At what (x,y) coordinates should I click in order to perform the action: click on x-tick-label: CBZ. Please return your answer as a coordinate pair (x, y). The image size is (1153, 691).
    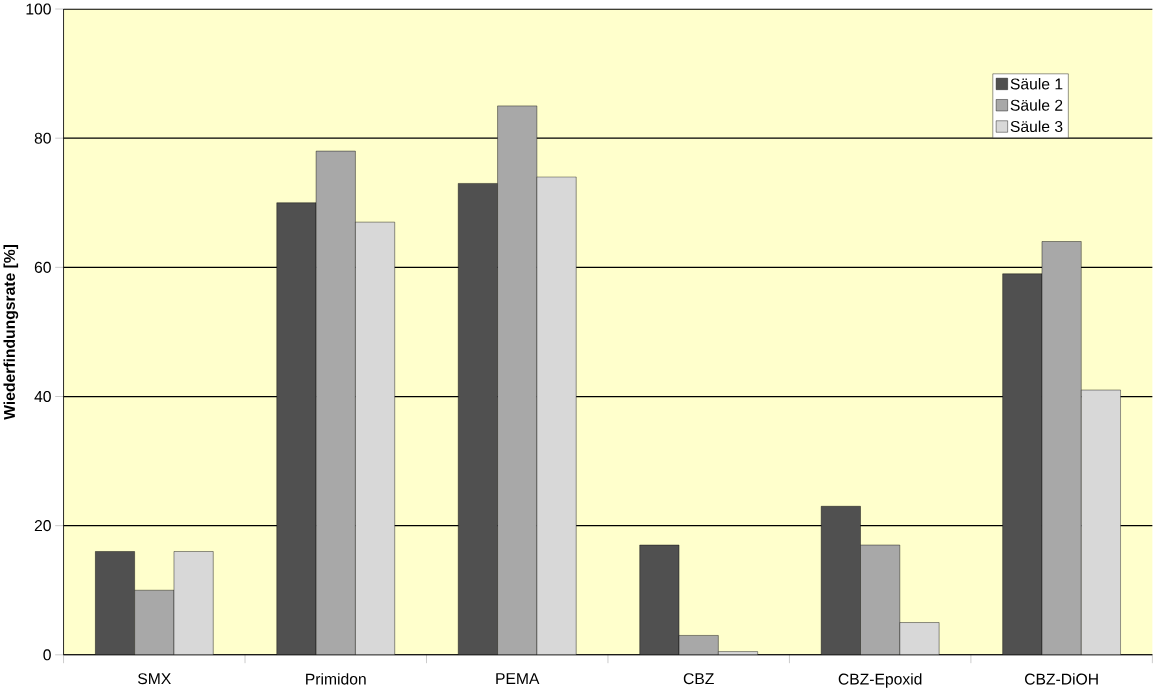
    Looking at the image, I should click on (698, 679).